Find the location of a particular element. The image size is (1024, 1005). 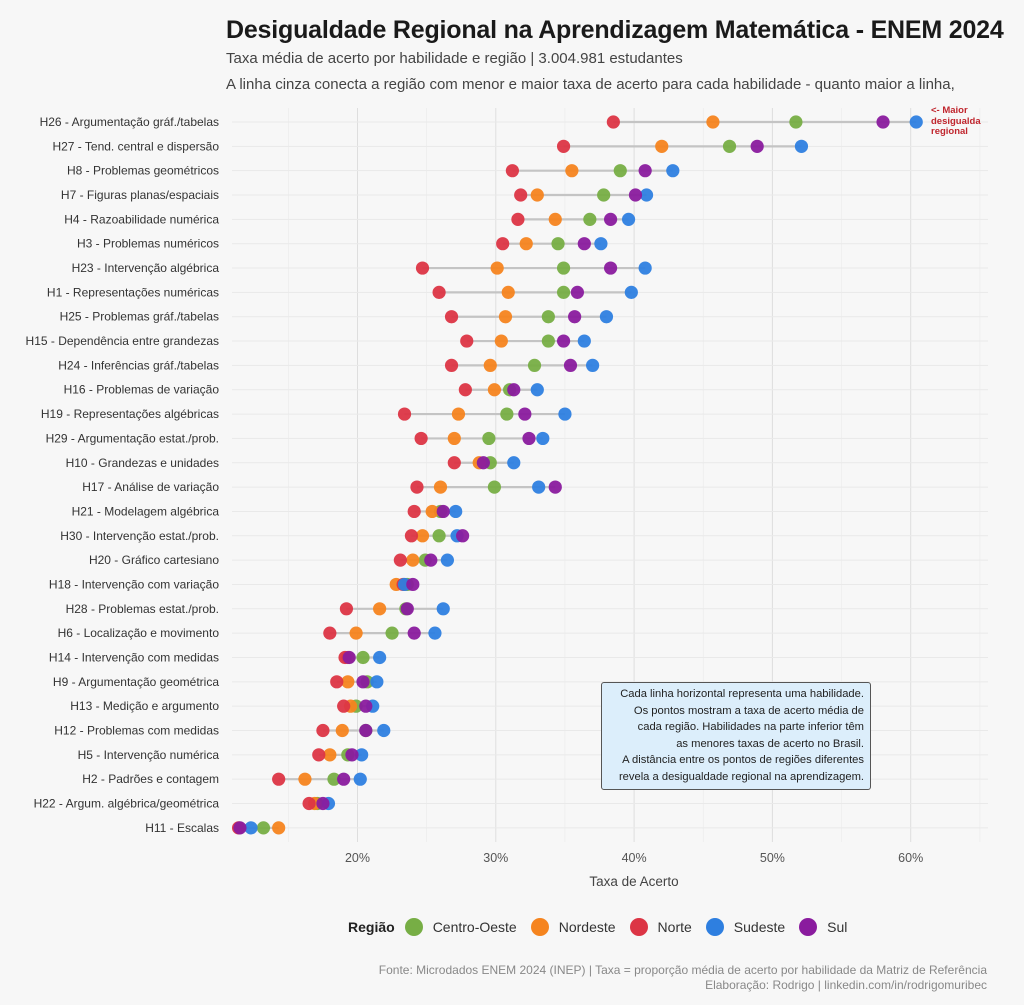

y-category-label: H4 - Razoabilidade numérica is located at coordinates (141, 219).